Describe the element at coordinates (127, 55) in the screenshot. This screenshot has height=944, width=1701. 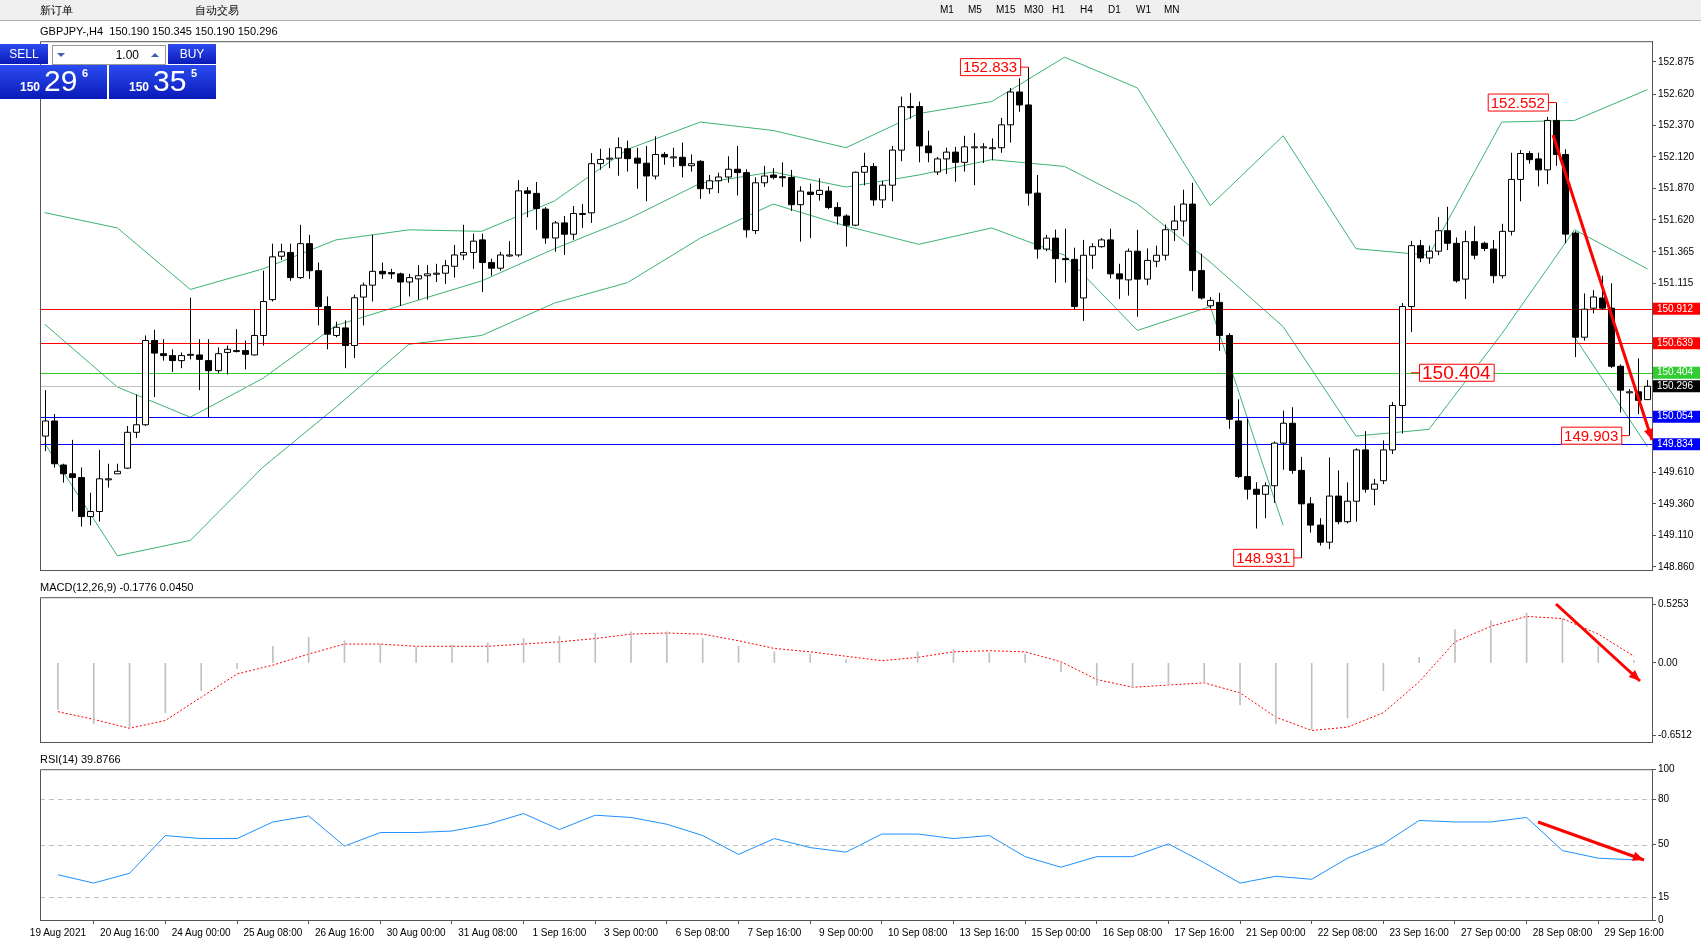
I see `annotation: 1.00` at that location.